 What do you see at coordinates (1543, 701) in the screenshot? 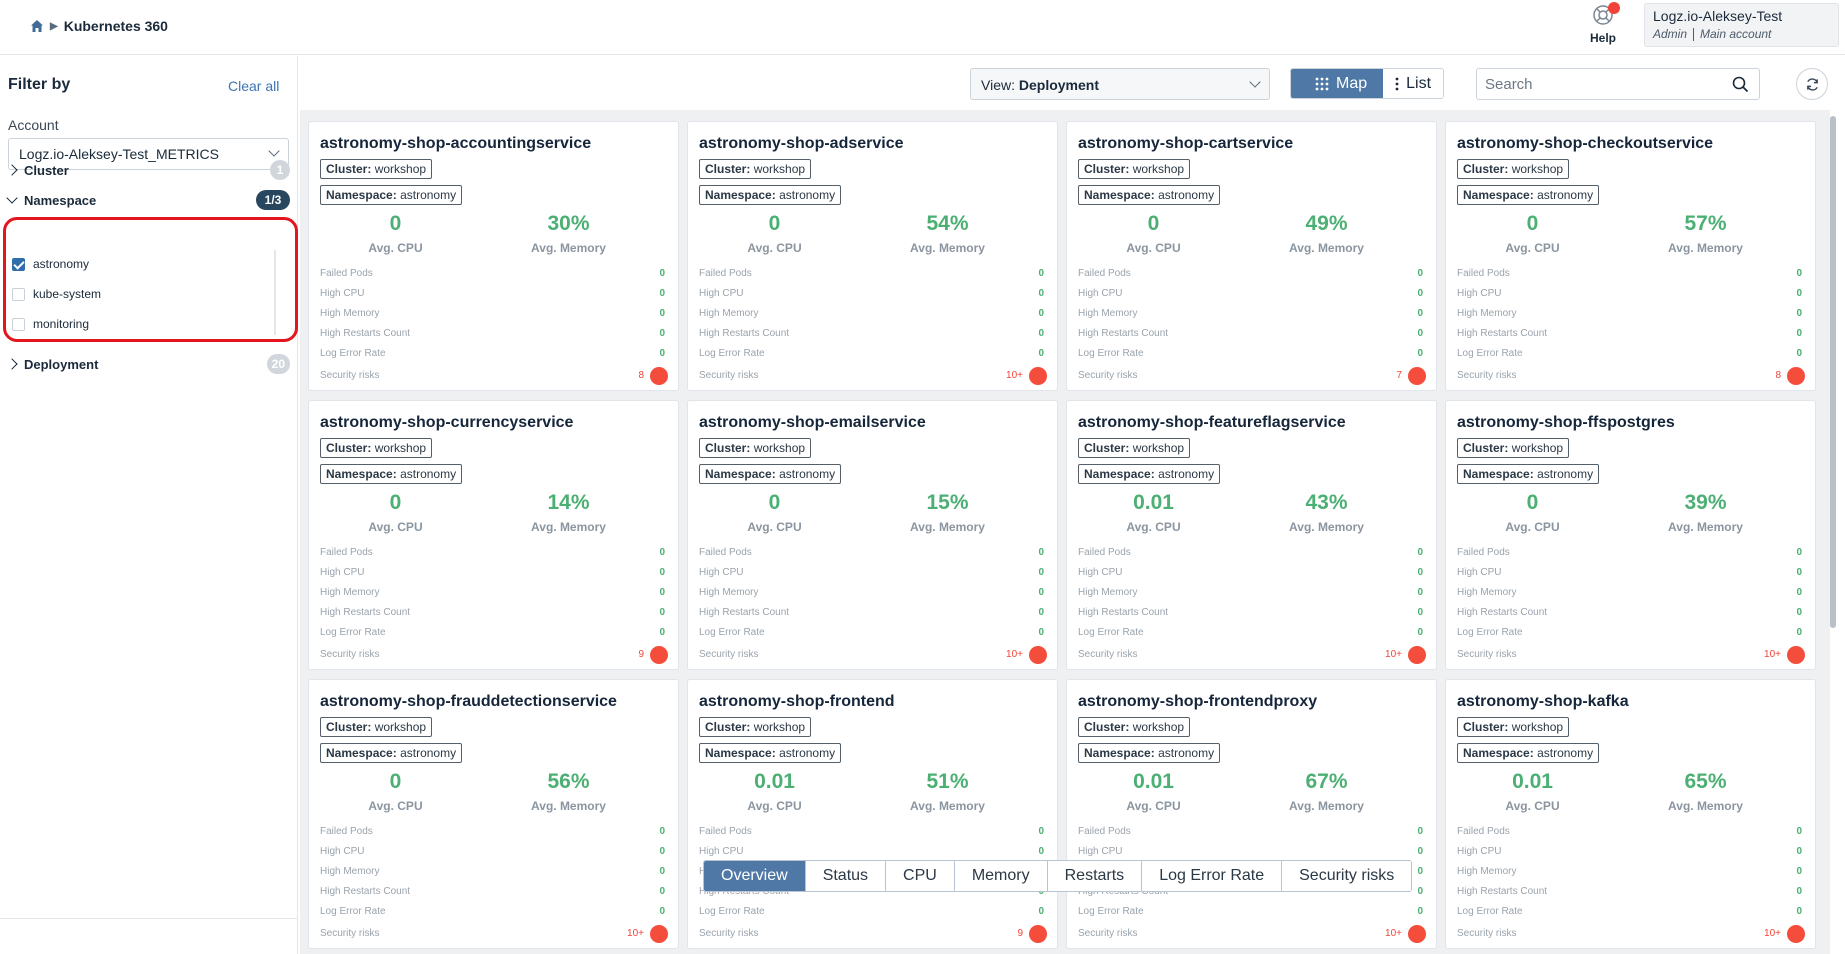
I see `deployment-name: astronomy-shop-kafka` at bounding box center [1543, 701].